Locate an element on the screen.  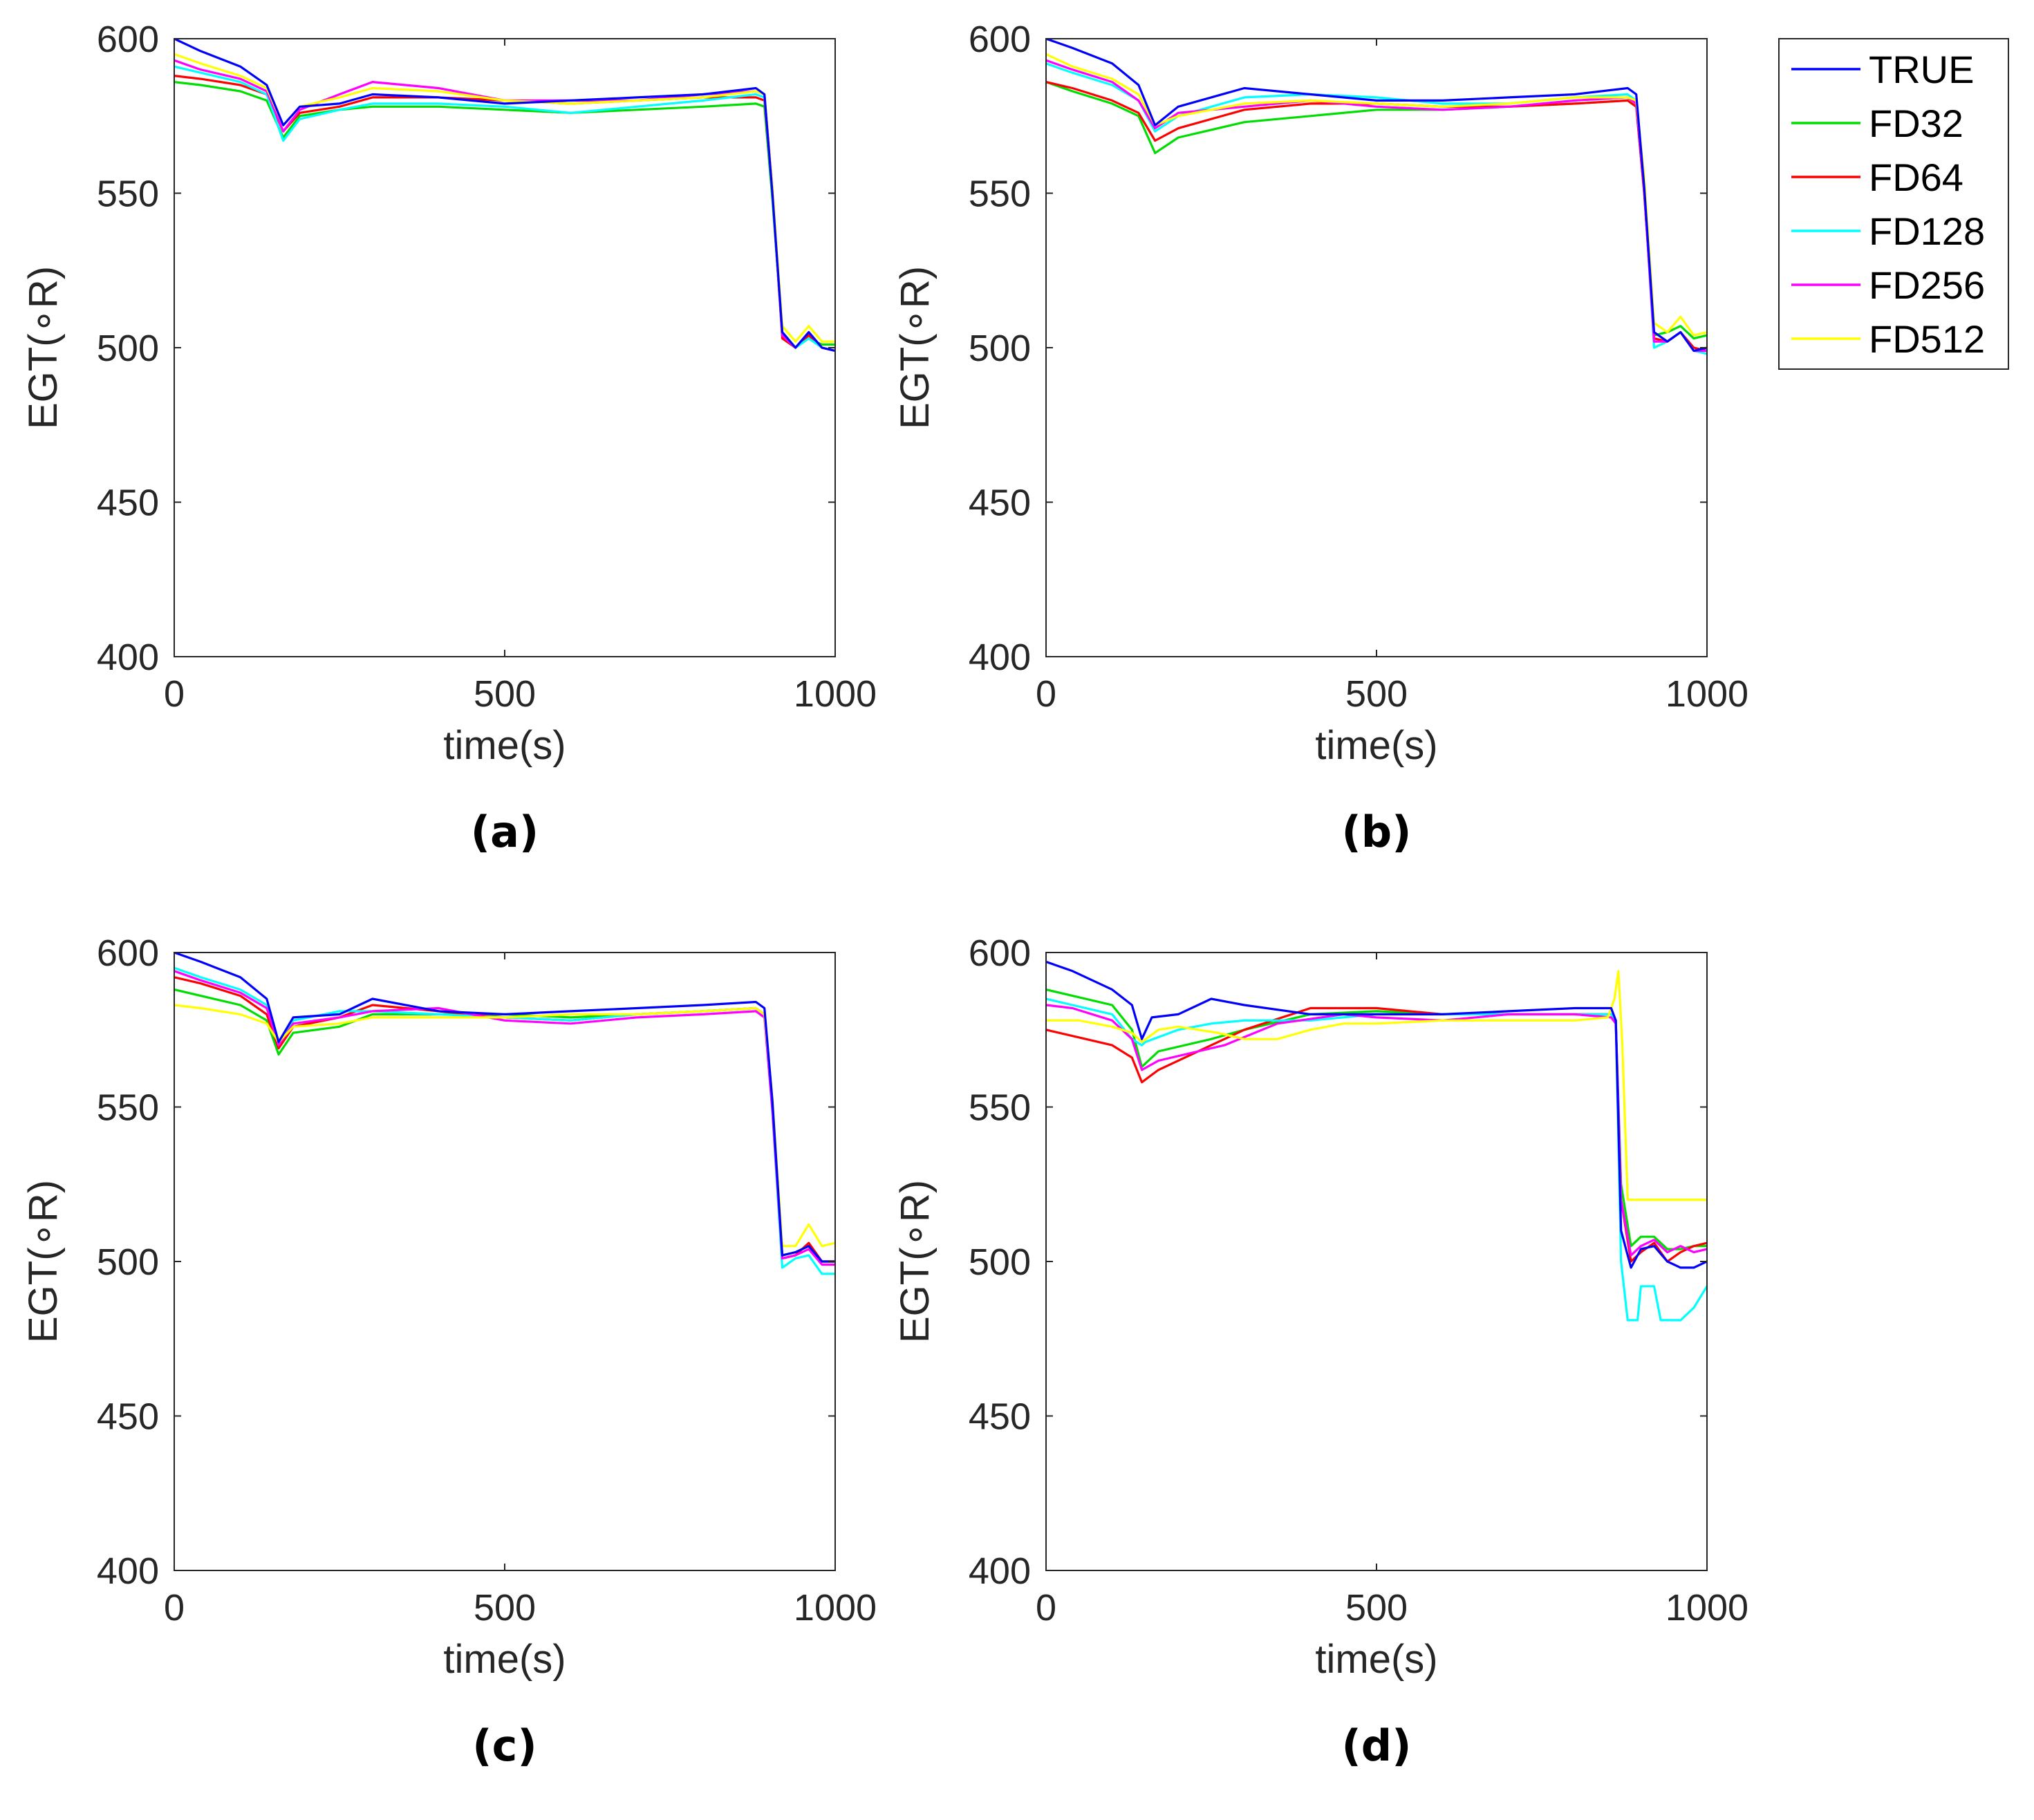
legend-item-fd32: FD32 is located at coordinates (1877, 124).